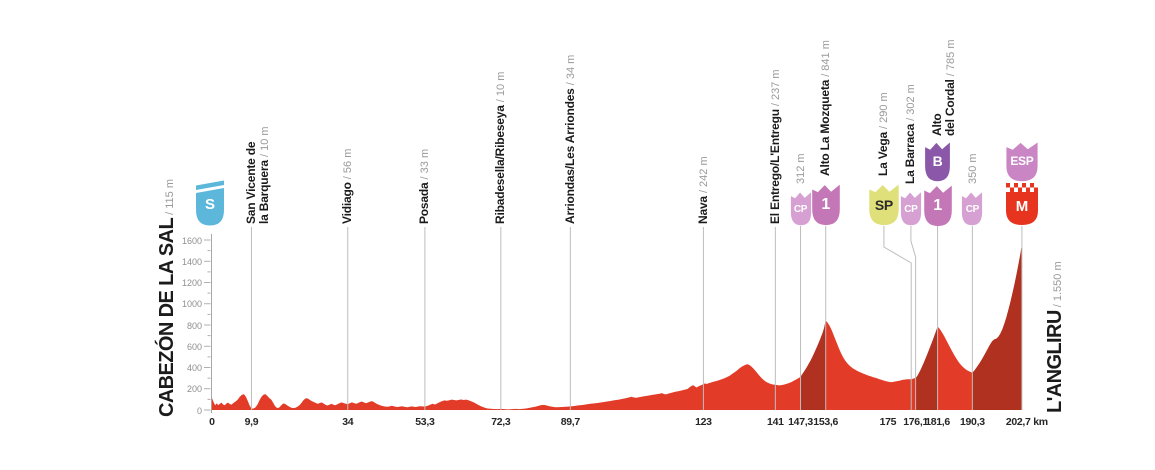 This screenshot has width=1155, height=470. I want to click on sprint-pennant-icon: SP, so click(884, 204).